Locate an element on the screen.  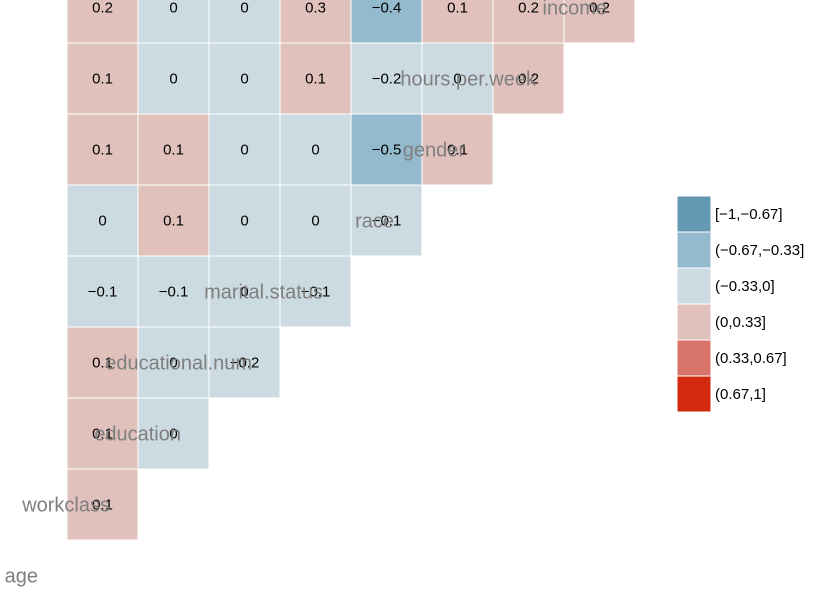
heatmap-cell-race-workclass is located at coordinates (173, 220).